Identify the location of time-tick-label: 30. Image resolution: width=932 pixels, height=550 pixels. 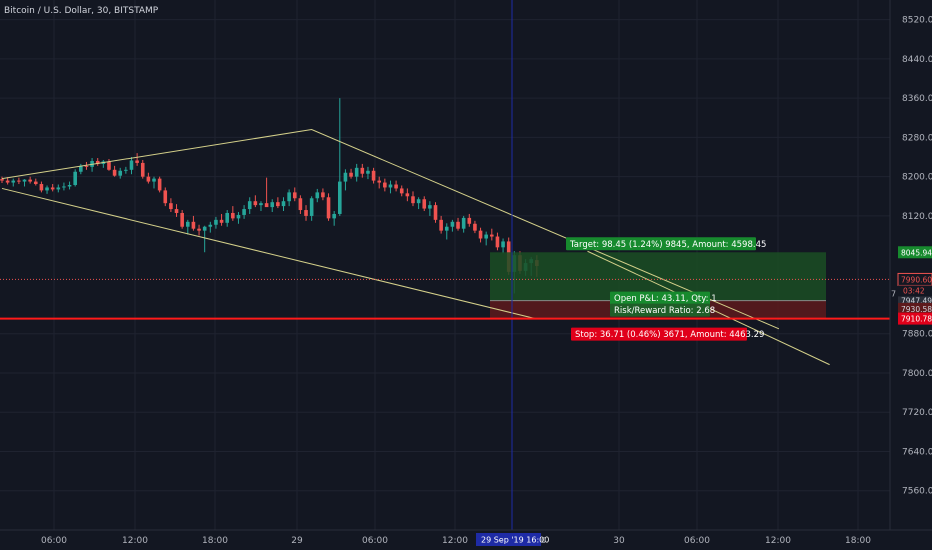
(619, 541).